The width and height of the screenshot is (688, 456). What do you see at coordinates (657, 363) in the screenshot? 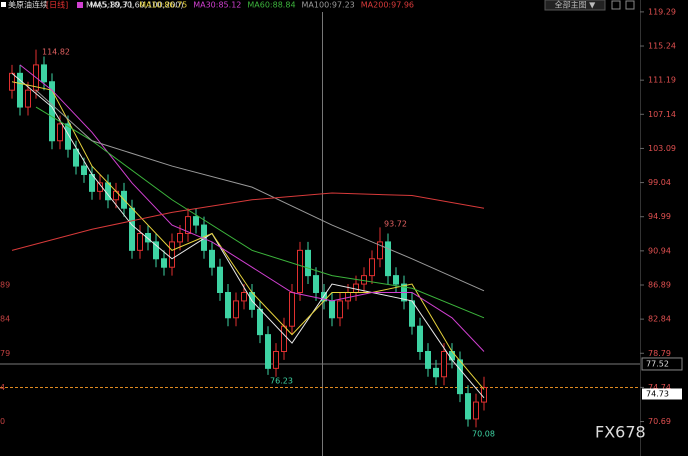
I see `crosshair-label: 77.52` at bounding box center [657, 363].